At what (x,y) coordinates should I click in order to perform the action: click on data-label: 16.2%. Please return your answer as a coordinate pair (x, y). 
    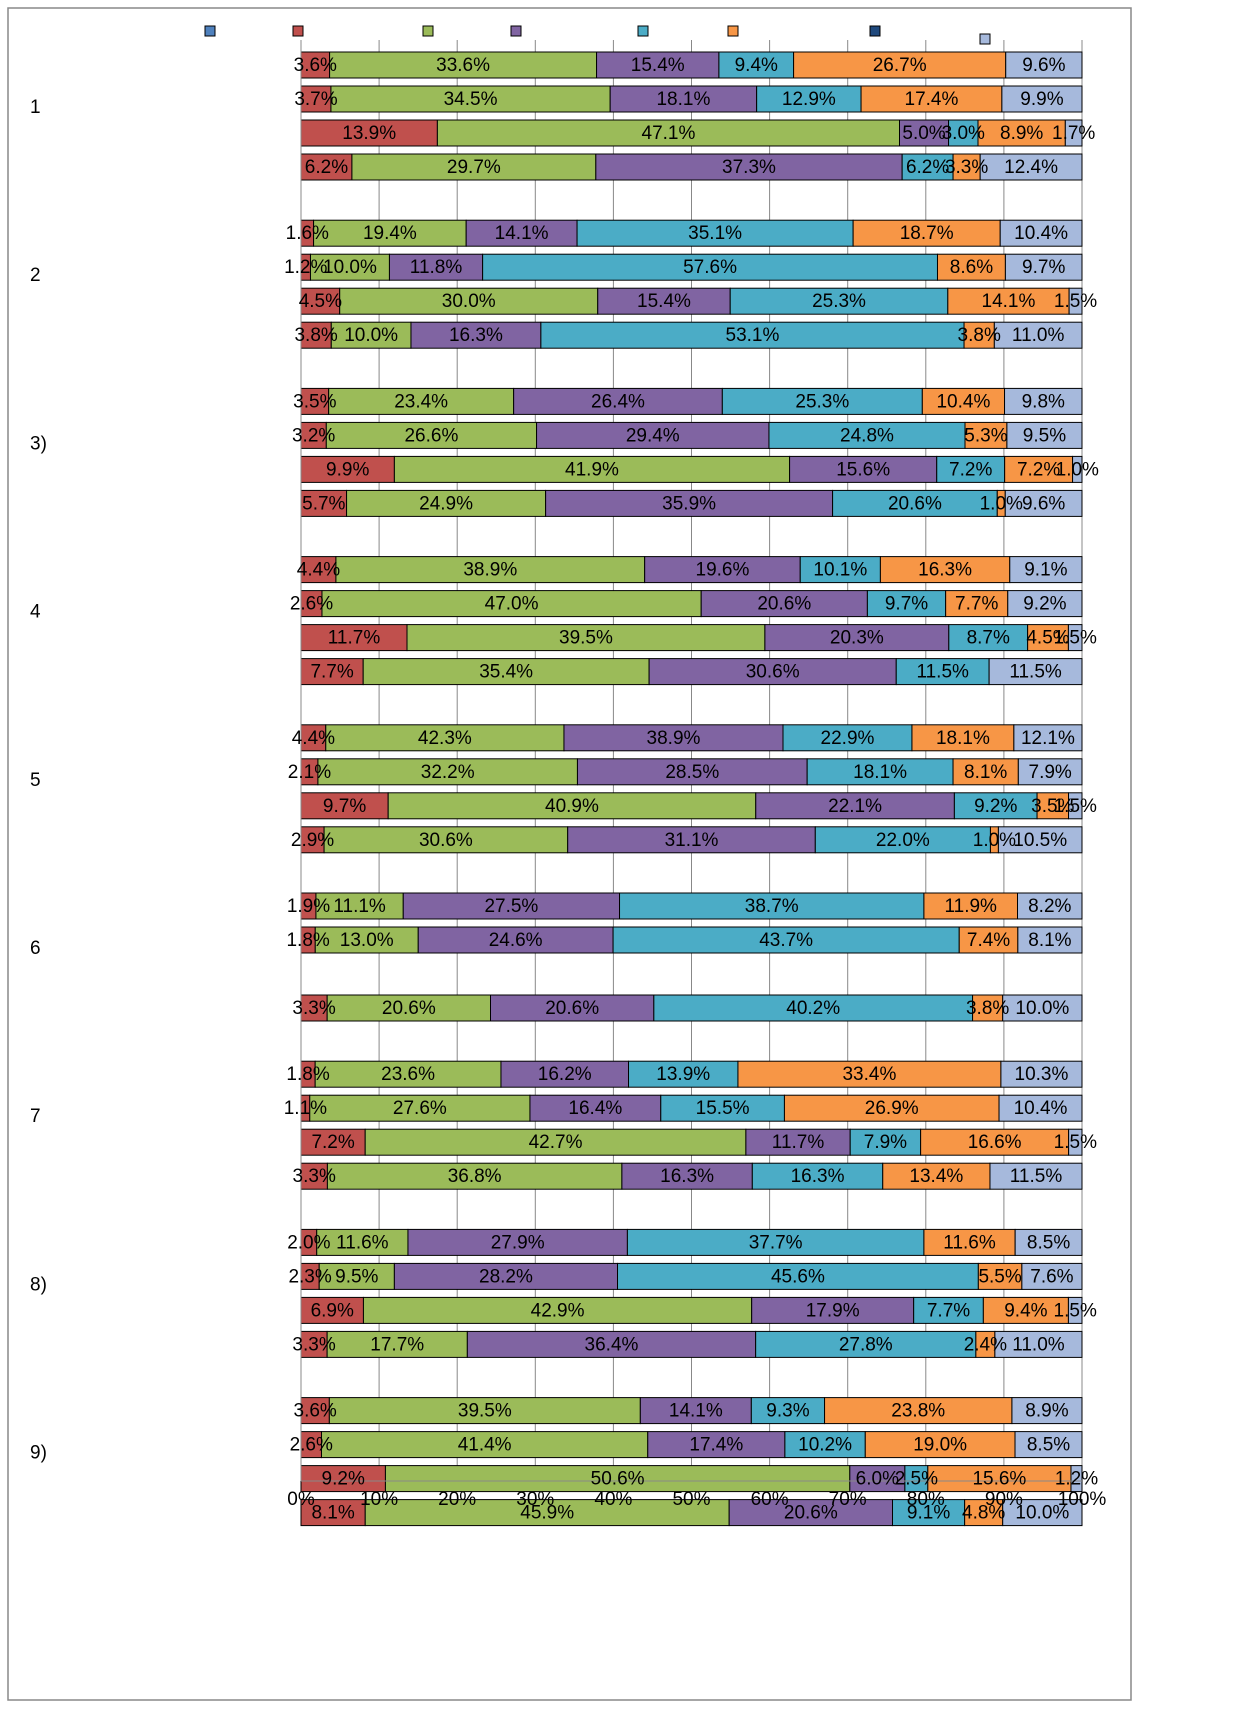
    Looking at the image, I should click on (565, 1074).